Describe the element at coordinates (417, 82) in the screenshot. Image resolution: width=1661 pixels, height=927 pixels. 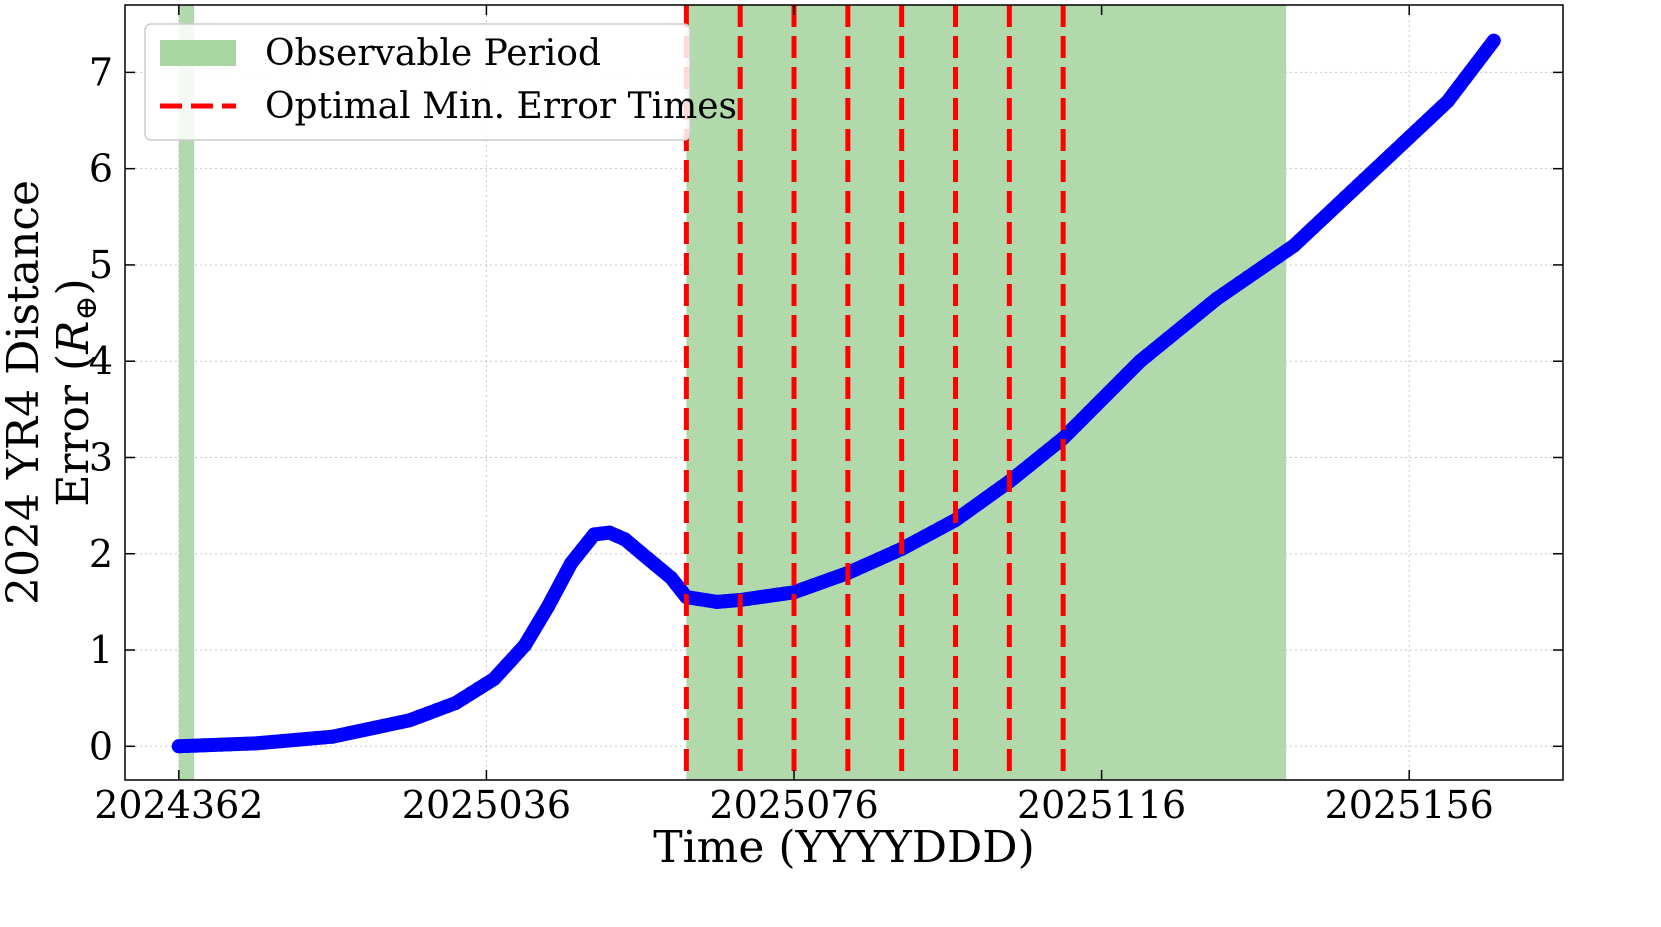
I see `legend-box` at that location.